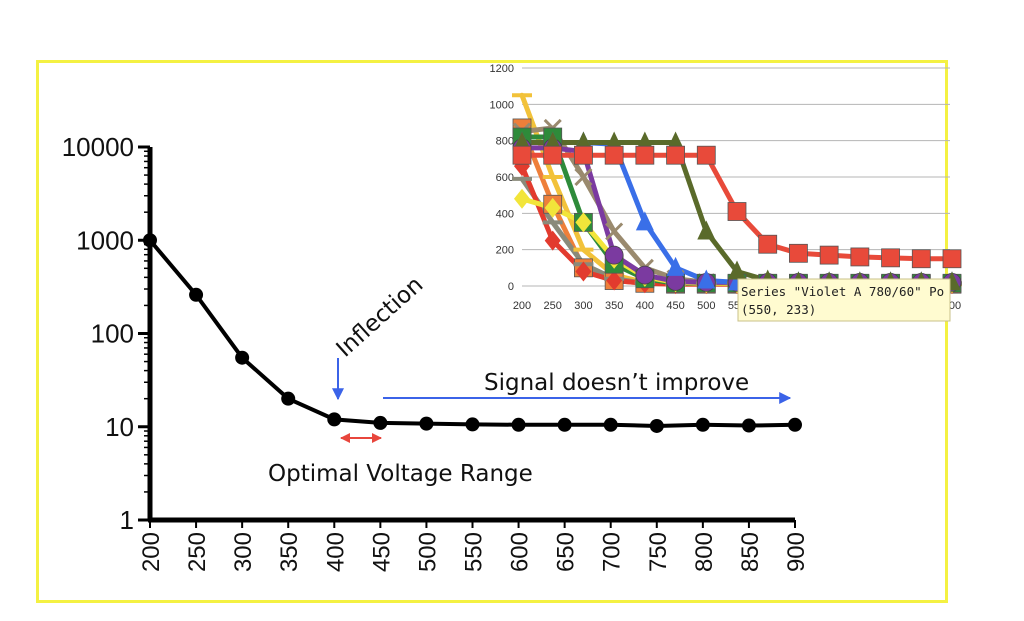 This screenshot has height=621, width=1024. I want to click on x-tick-label: 250, so click(197, 552).